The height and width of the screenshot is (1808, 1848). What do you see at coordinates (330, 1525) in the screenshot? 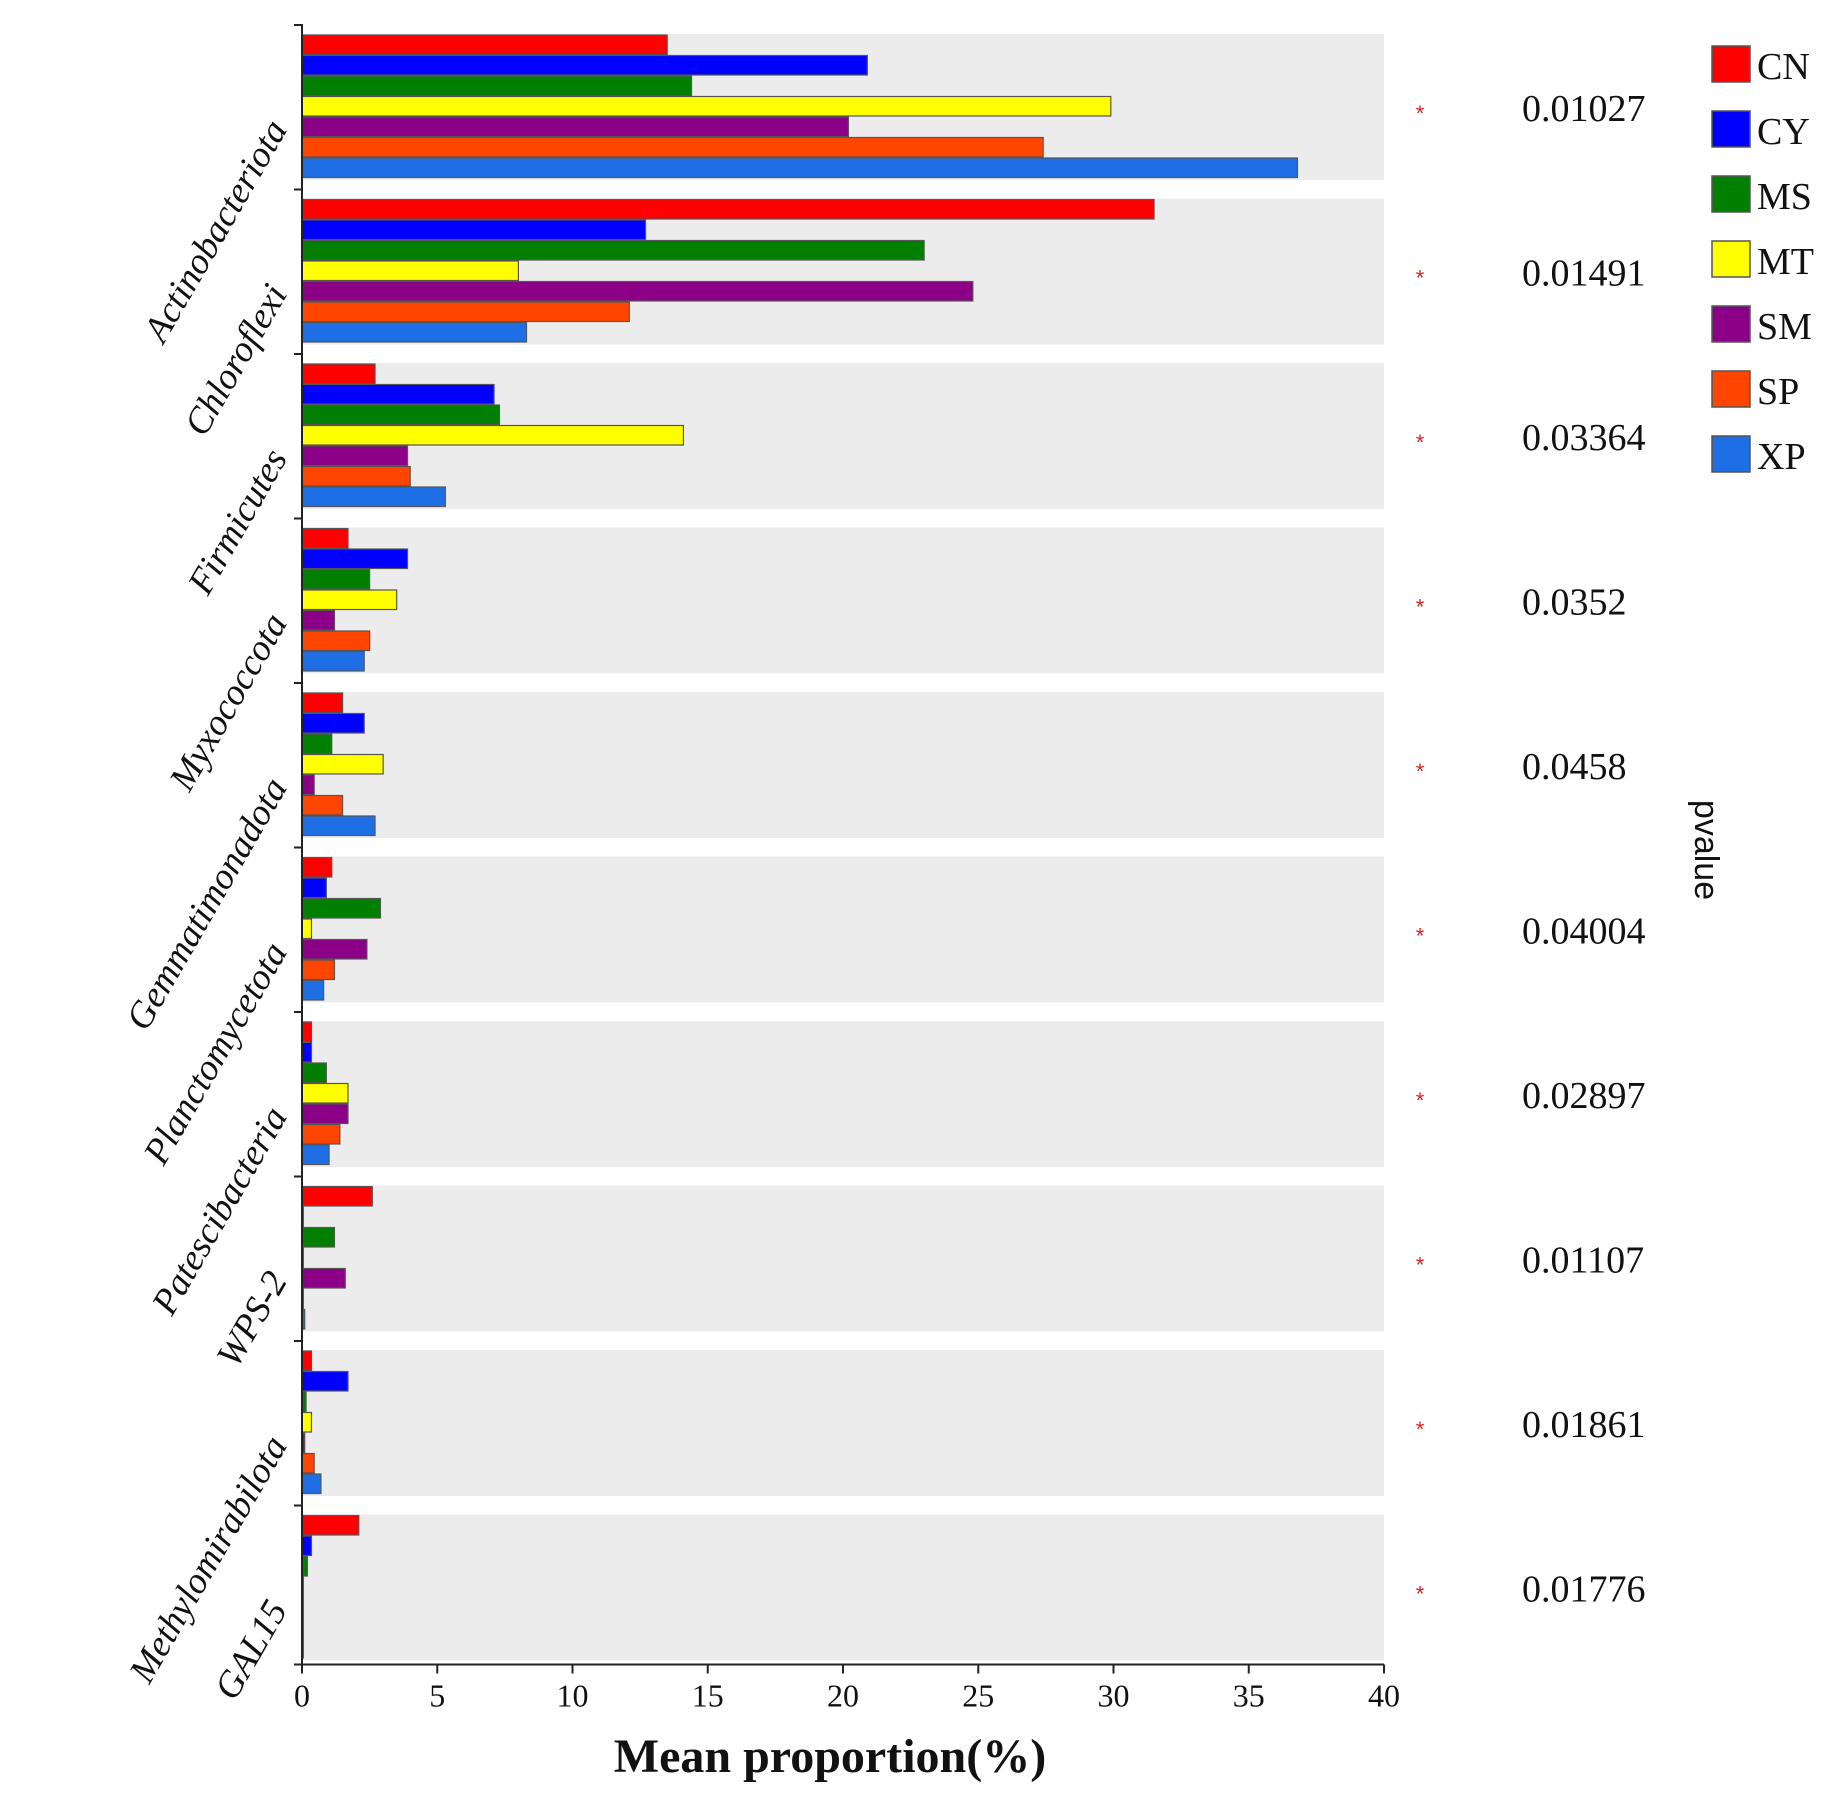
I see `bar-gal15-cn` at bounding box center [330, 1525].